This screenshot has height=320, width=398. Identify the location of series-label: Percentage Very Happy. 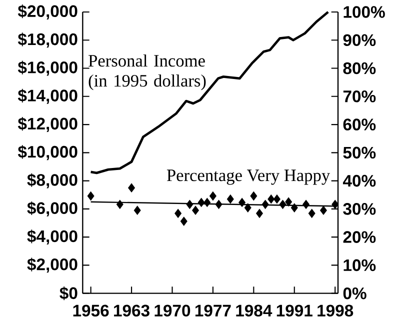
(248, 177).